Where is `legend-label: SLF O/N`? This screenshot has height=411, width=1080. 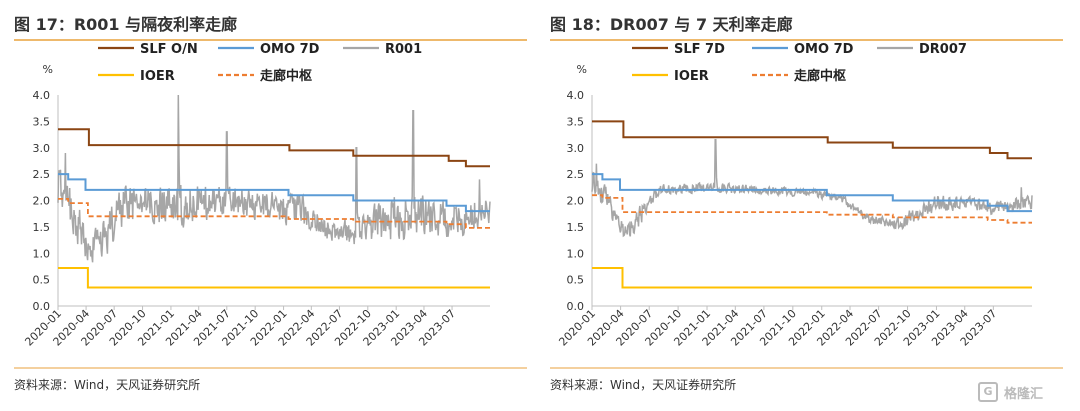
legend-label: SLF O/N is located at coordinates (169, 49).